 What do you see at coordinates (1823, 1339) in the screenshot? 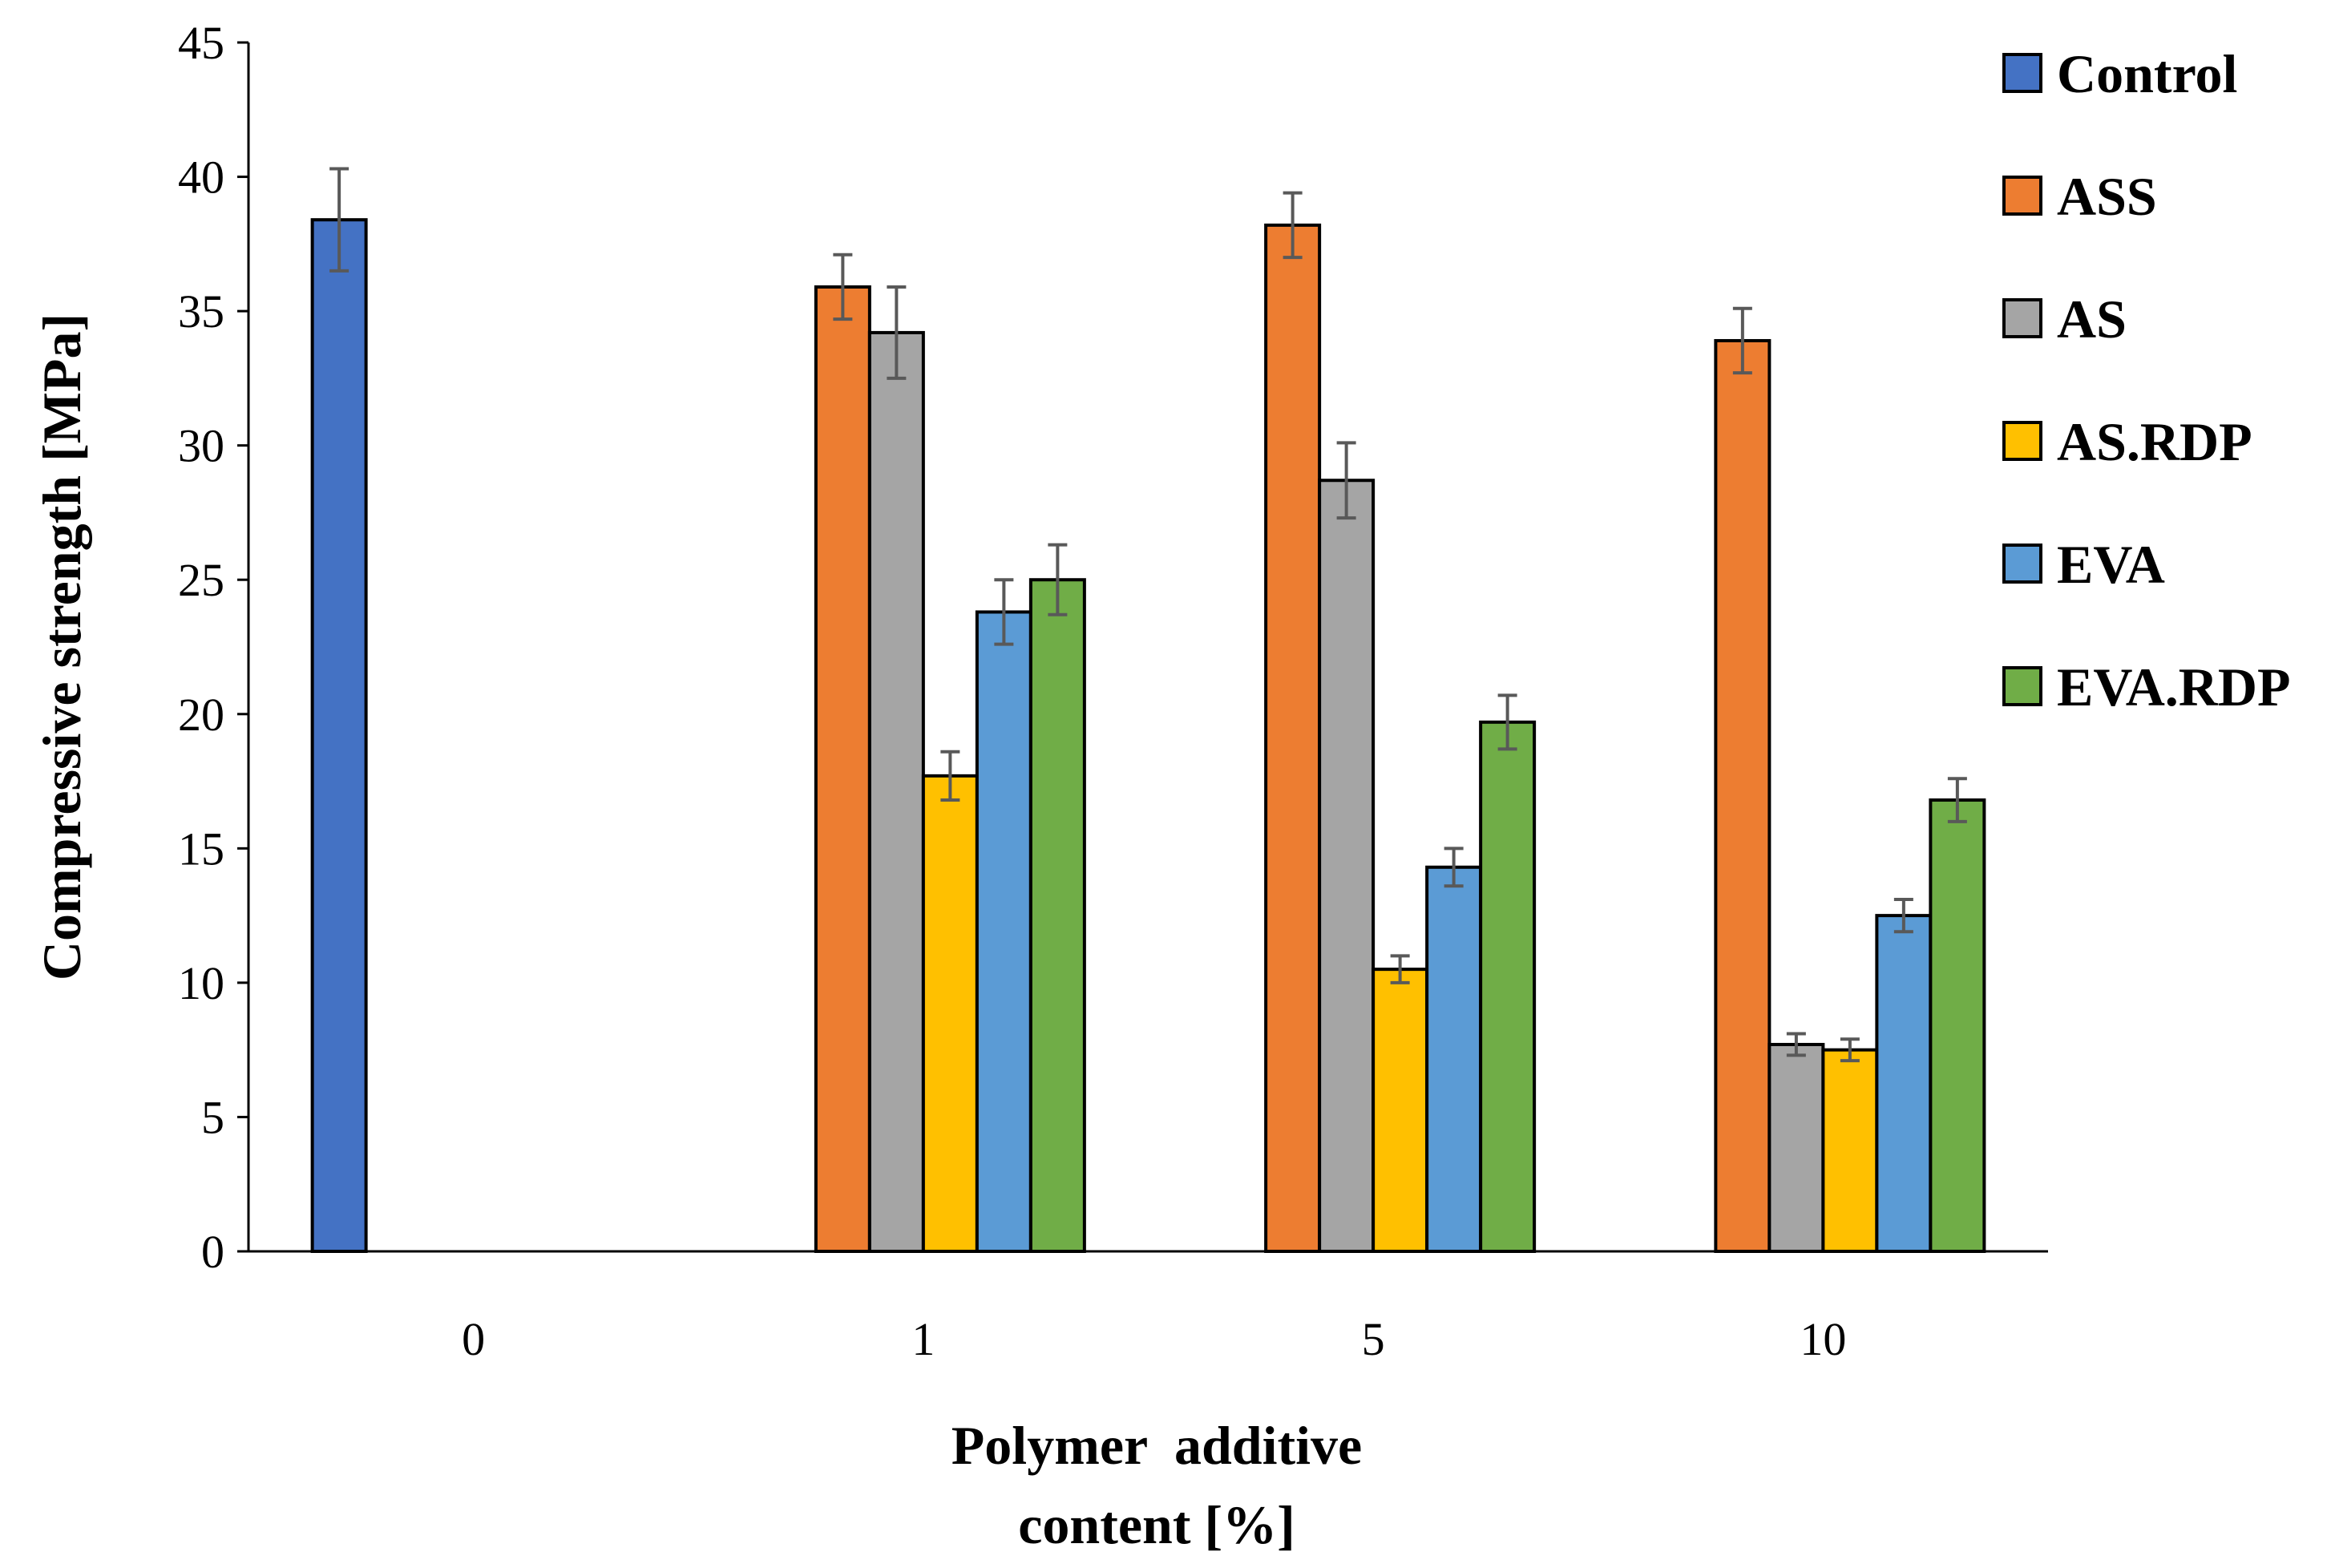
I see `x-tick-label: 10` at bounding box center [1823, 1339].